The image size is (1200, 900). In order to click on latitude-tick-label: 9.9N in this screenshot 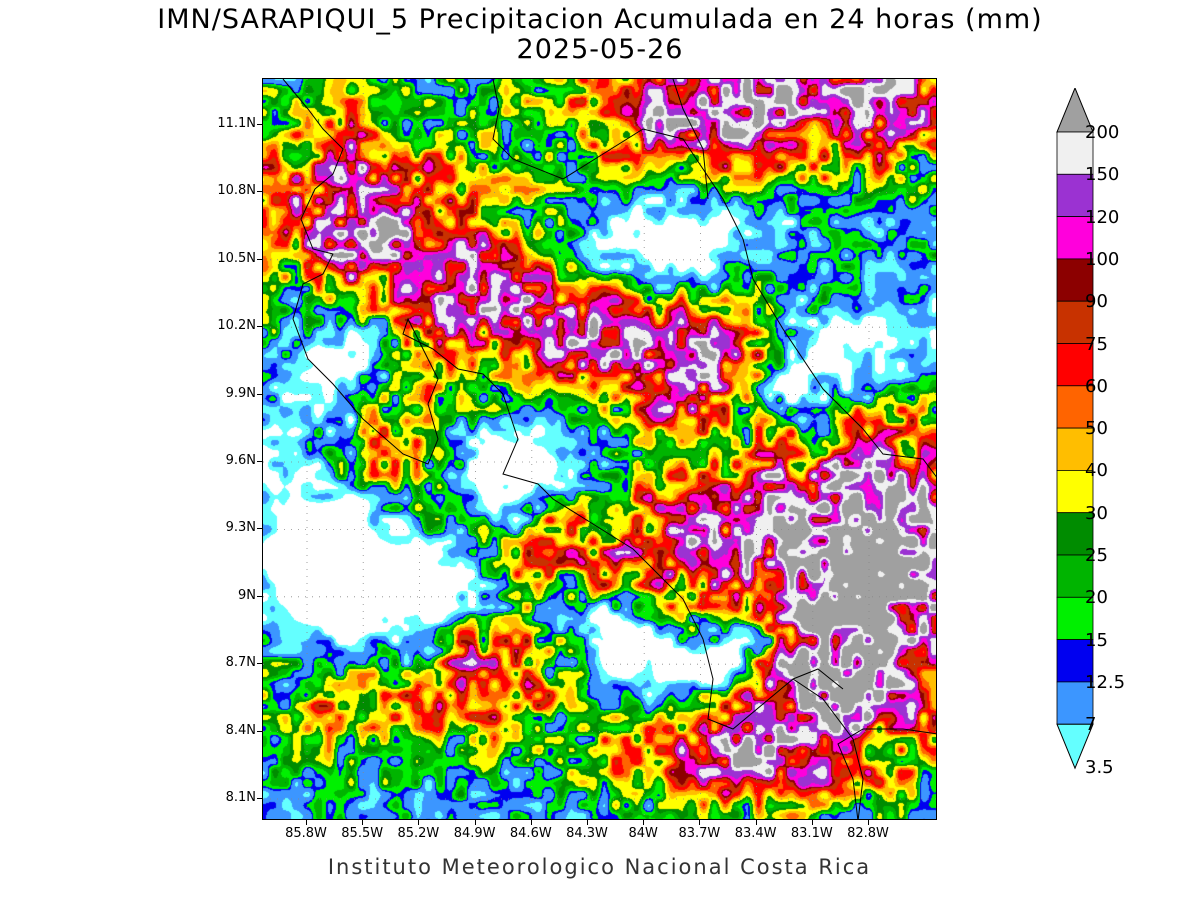, I will do `click(240, 393)`.